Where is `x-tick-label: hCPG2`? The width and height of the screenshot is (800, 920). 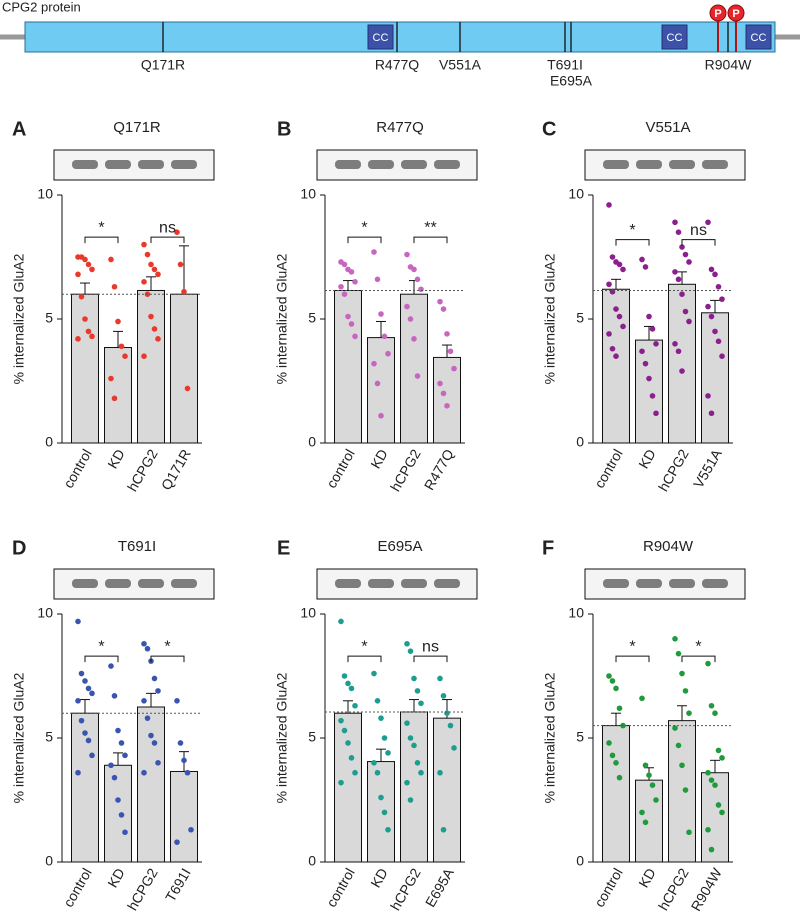
x-tick-label: hCPG2 is located at coordinates (142, 889).